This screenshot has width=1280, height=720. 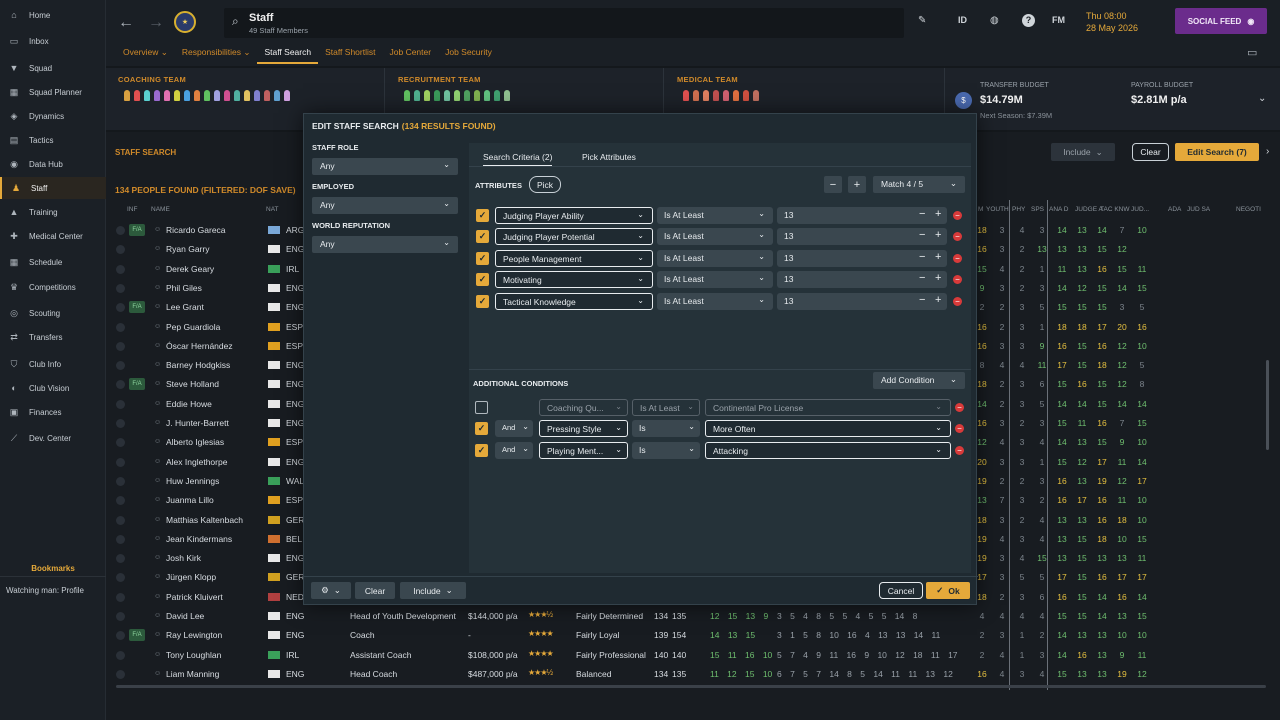 What do you see at coordinates (190, 268) in the screenshot?
I see `staff-name: Derek Geary` at bounding box center [190, 268].